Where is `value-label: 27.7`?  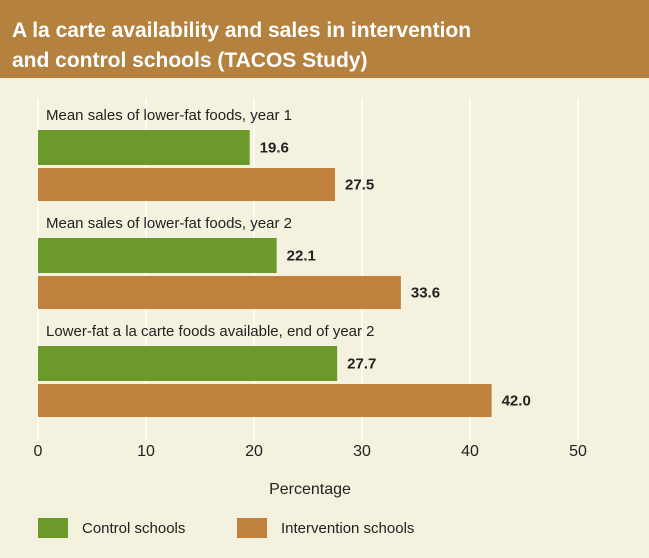
value-label: 27.7 is located at coordinates (361, 363).